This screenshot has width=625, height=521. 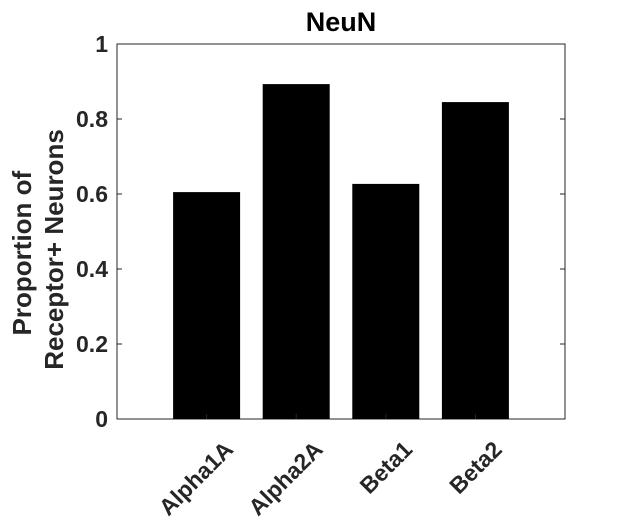 What do you see at coordinates (92, 344) in the screenshot?
I see `y-tick-label: 0.2` at bounding box center [92, 344].